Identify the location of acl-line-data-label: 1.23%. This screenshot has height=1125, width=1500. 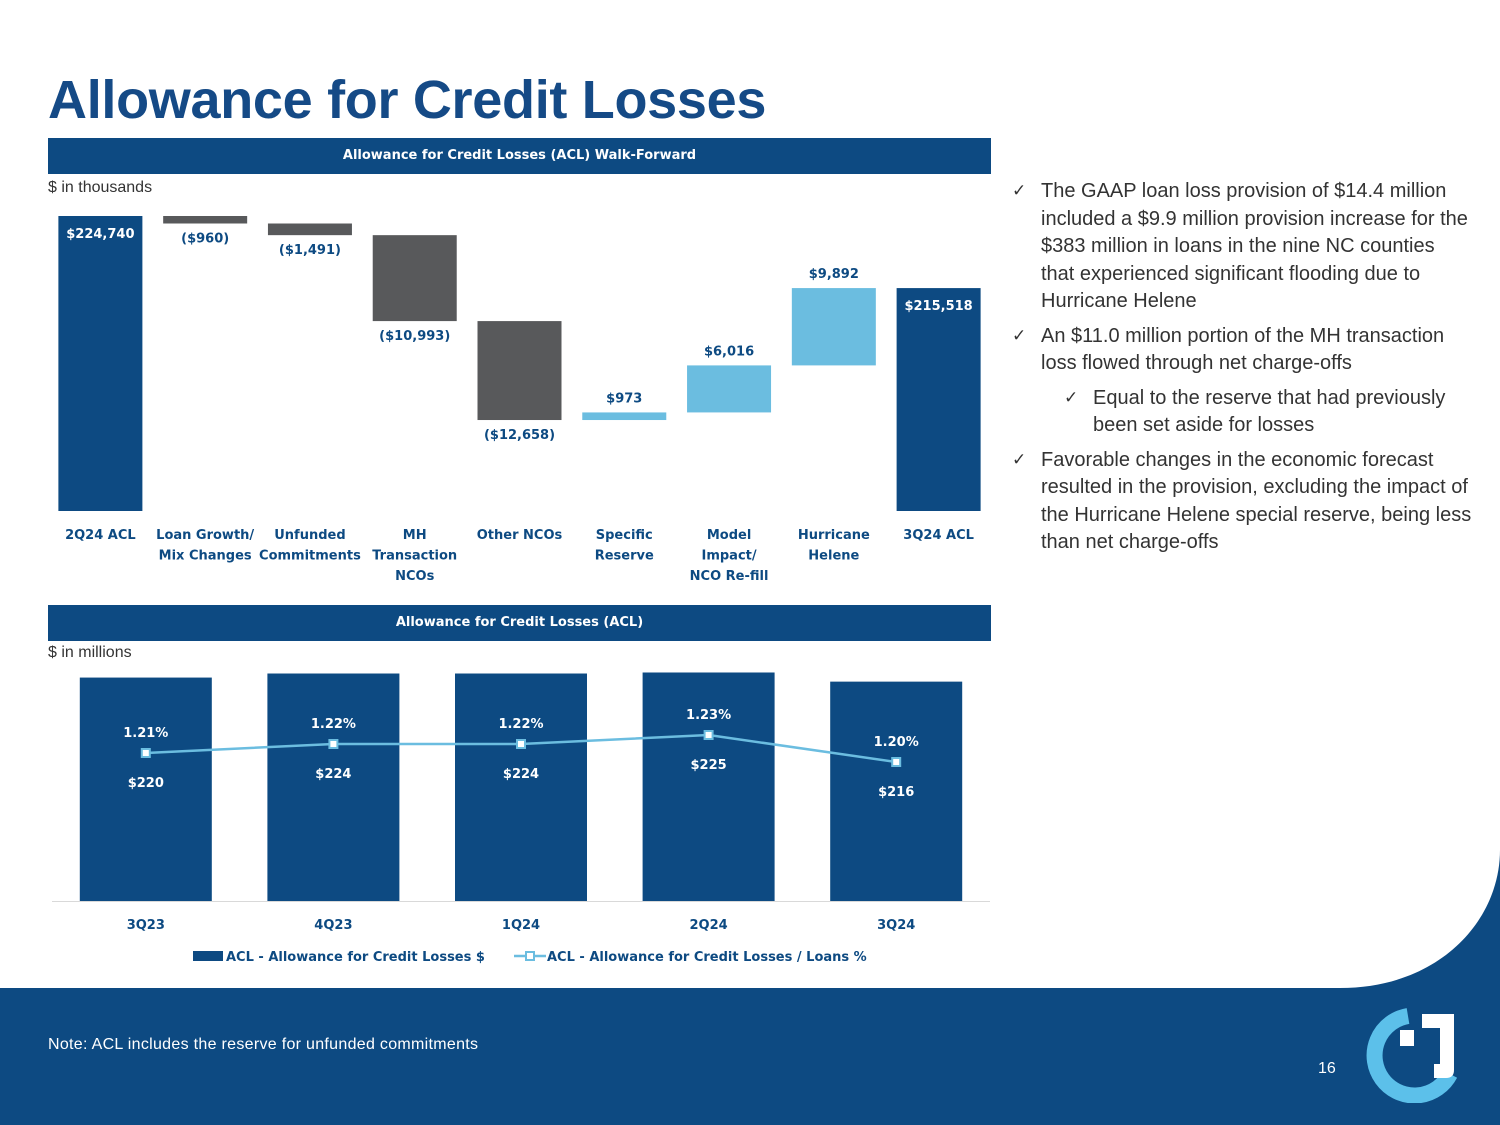
(708, 715).